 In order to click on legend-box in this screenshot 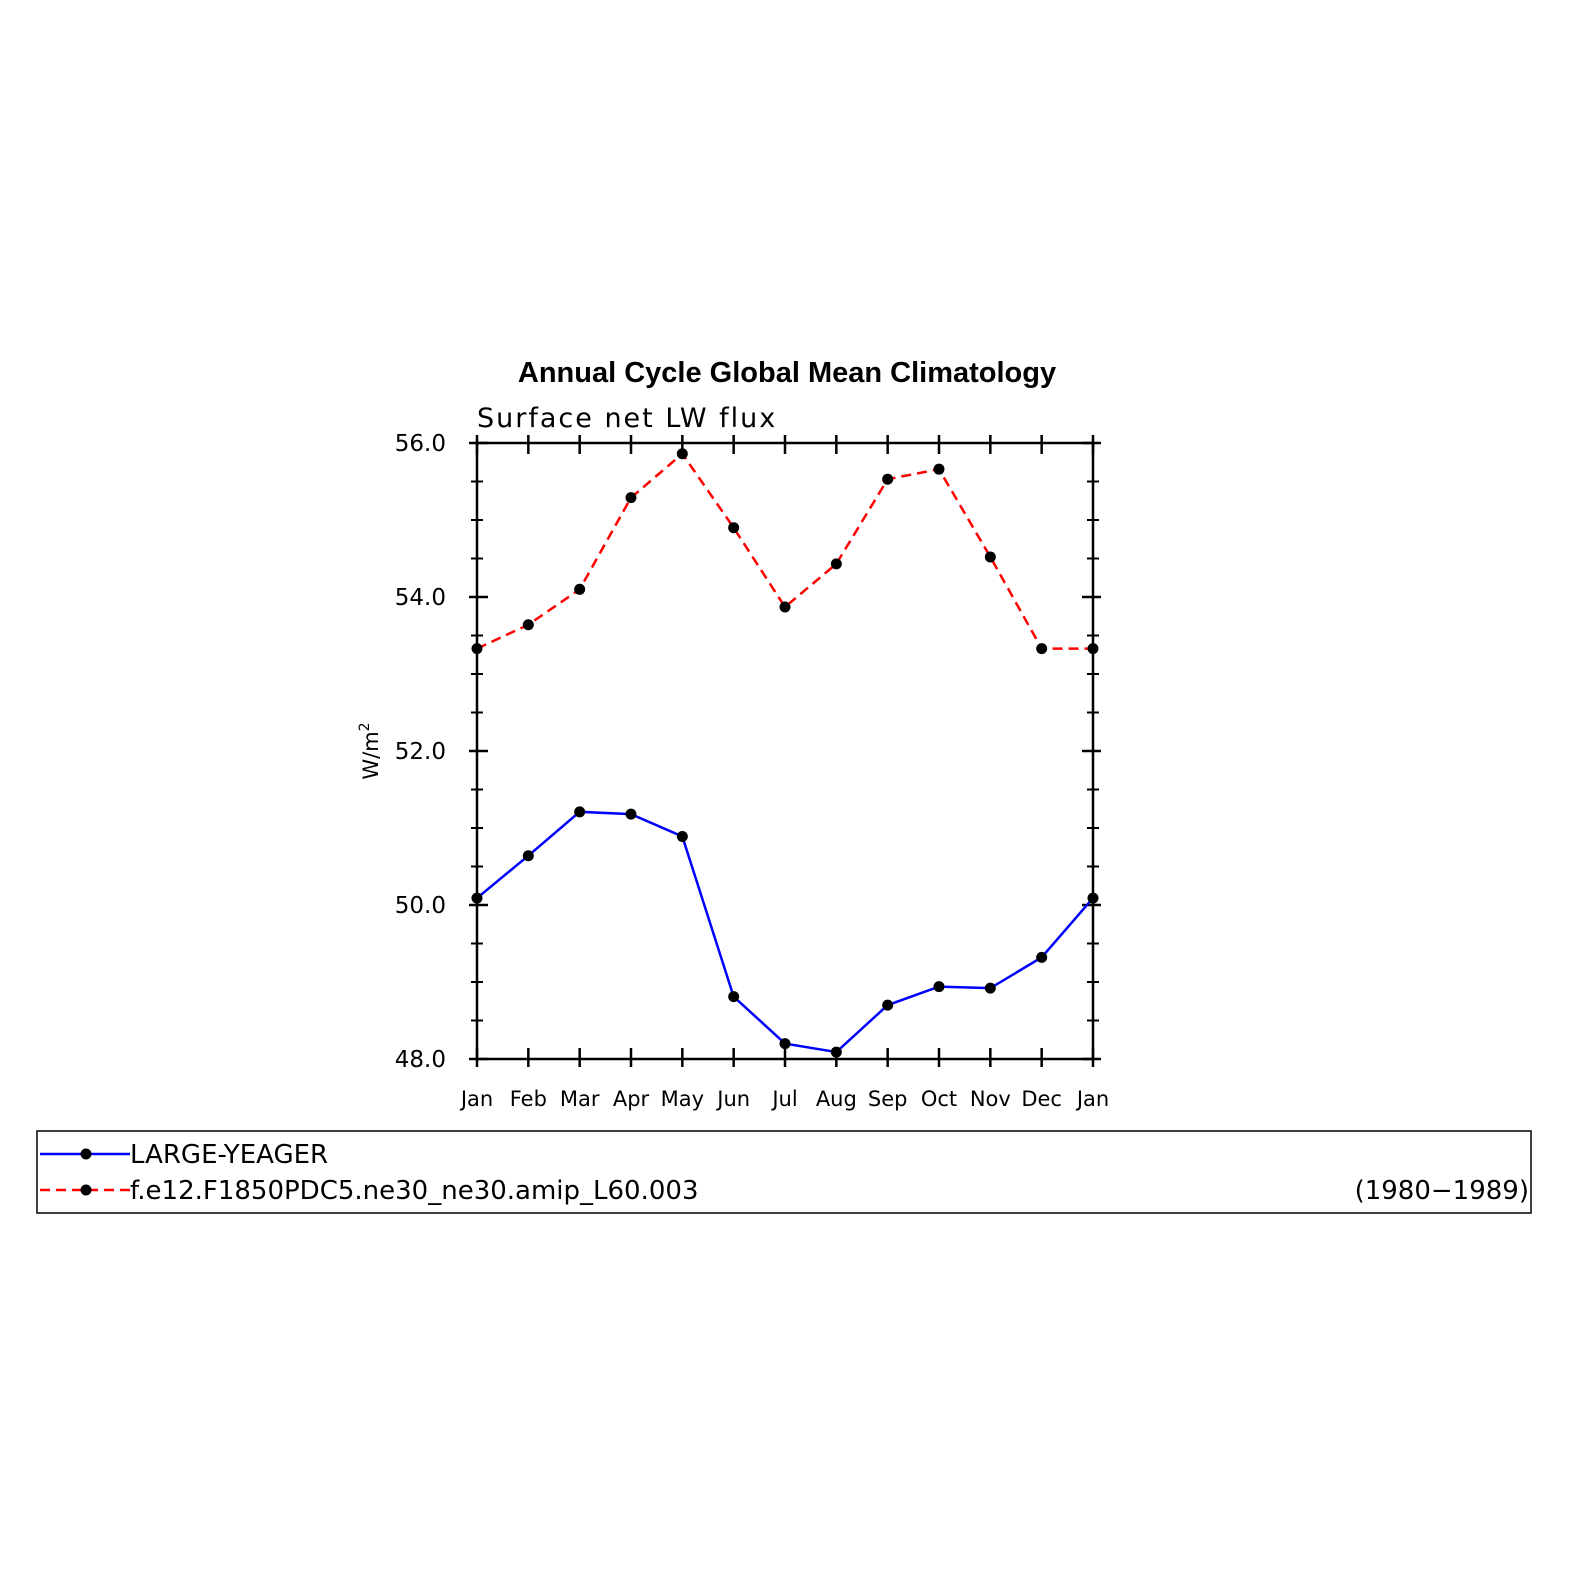, I will do `click(784, 1172)`.